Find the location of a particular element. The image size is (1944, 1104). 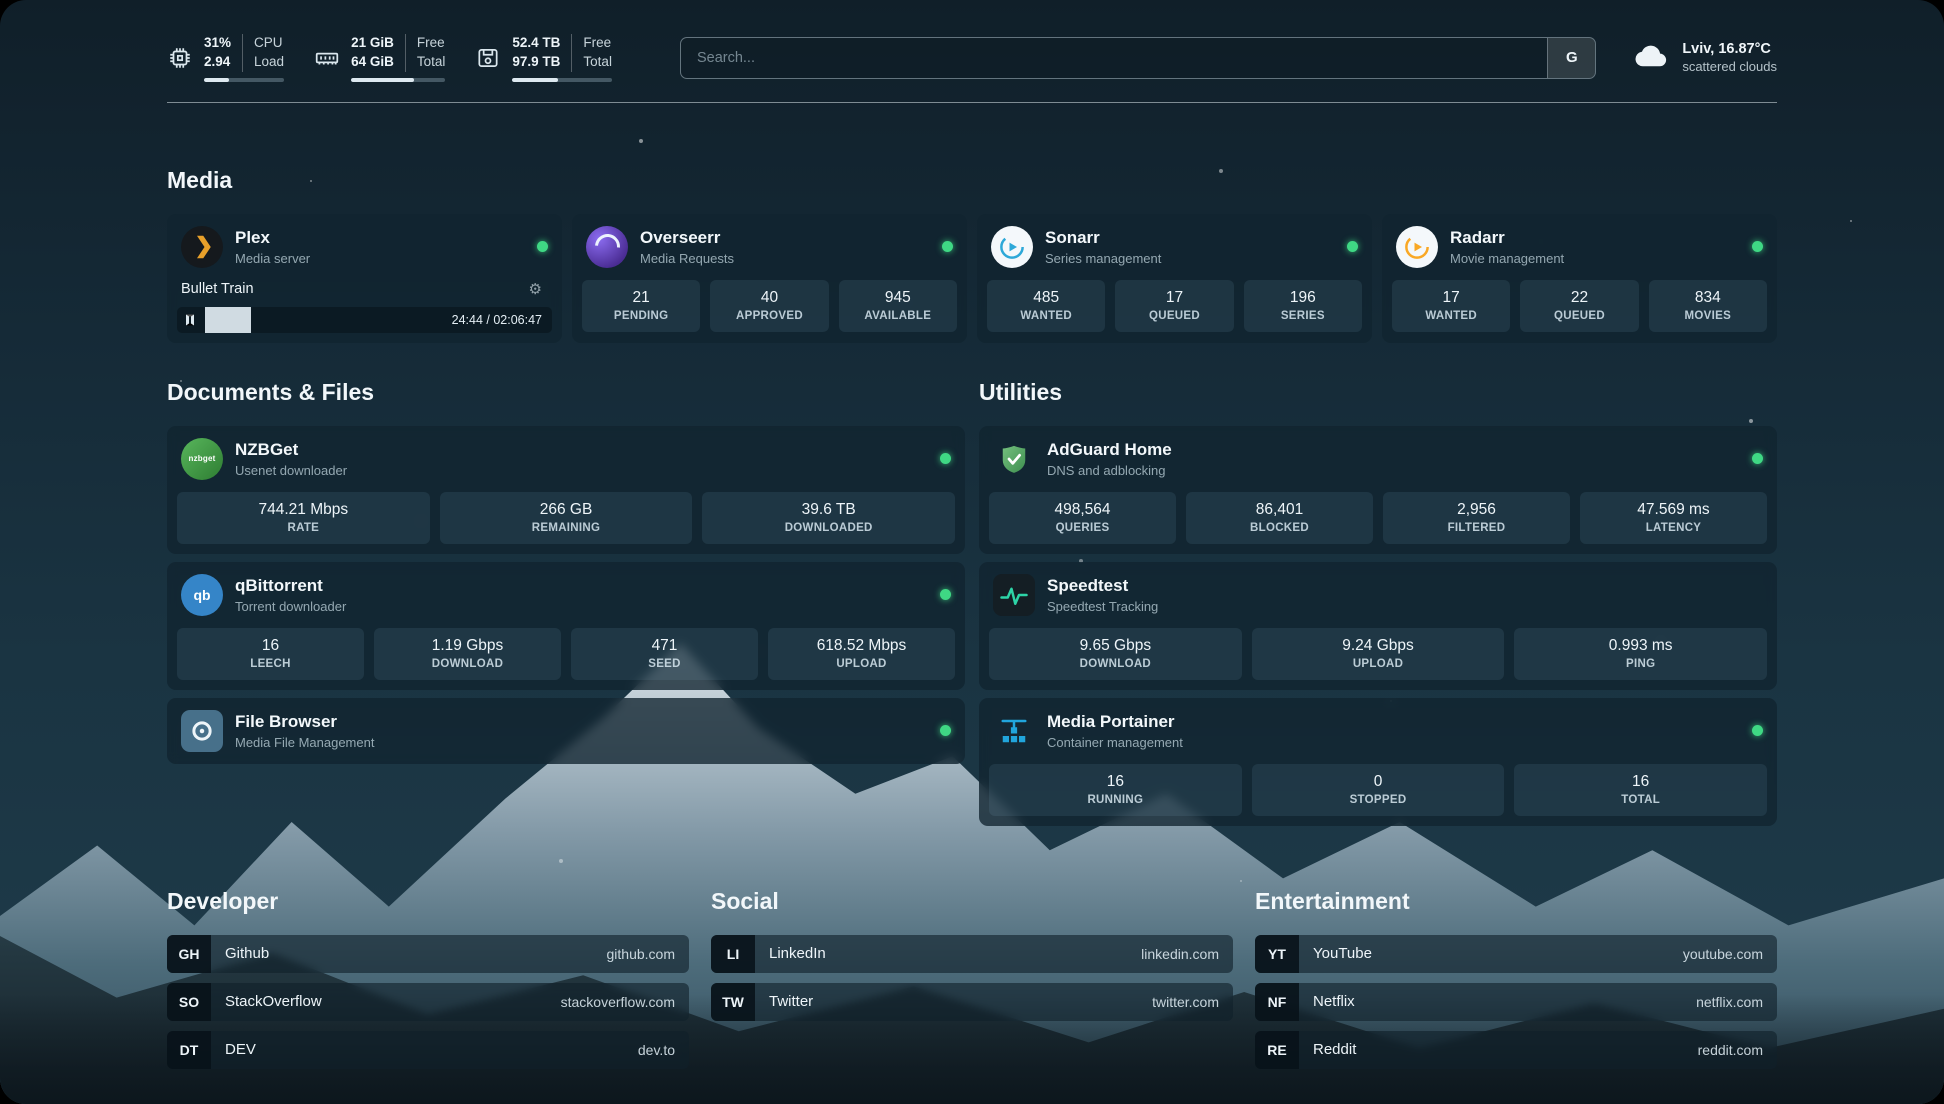

app-name: NZBGet is located at coordinates (267, 449).